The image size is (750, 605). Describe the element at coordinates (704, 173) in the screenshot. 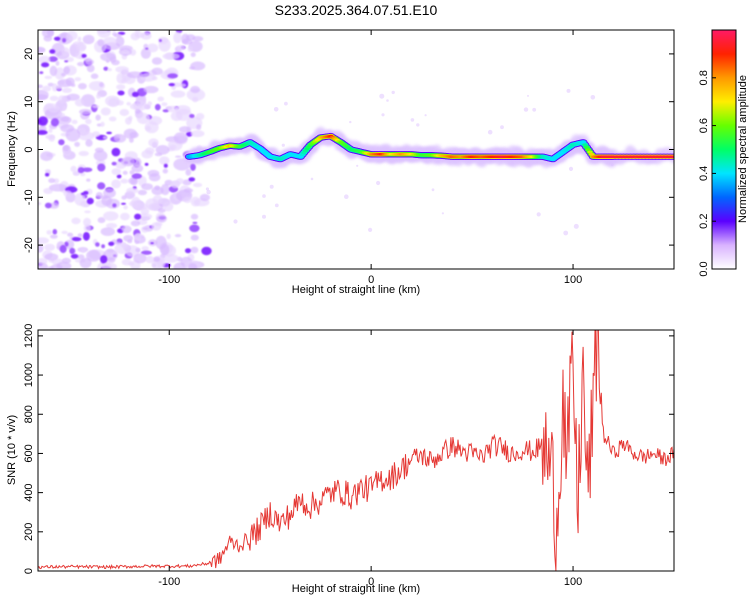

I see `colorbar-tick-label: 0.4` at that location.